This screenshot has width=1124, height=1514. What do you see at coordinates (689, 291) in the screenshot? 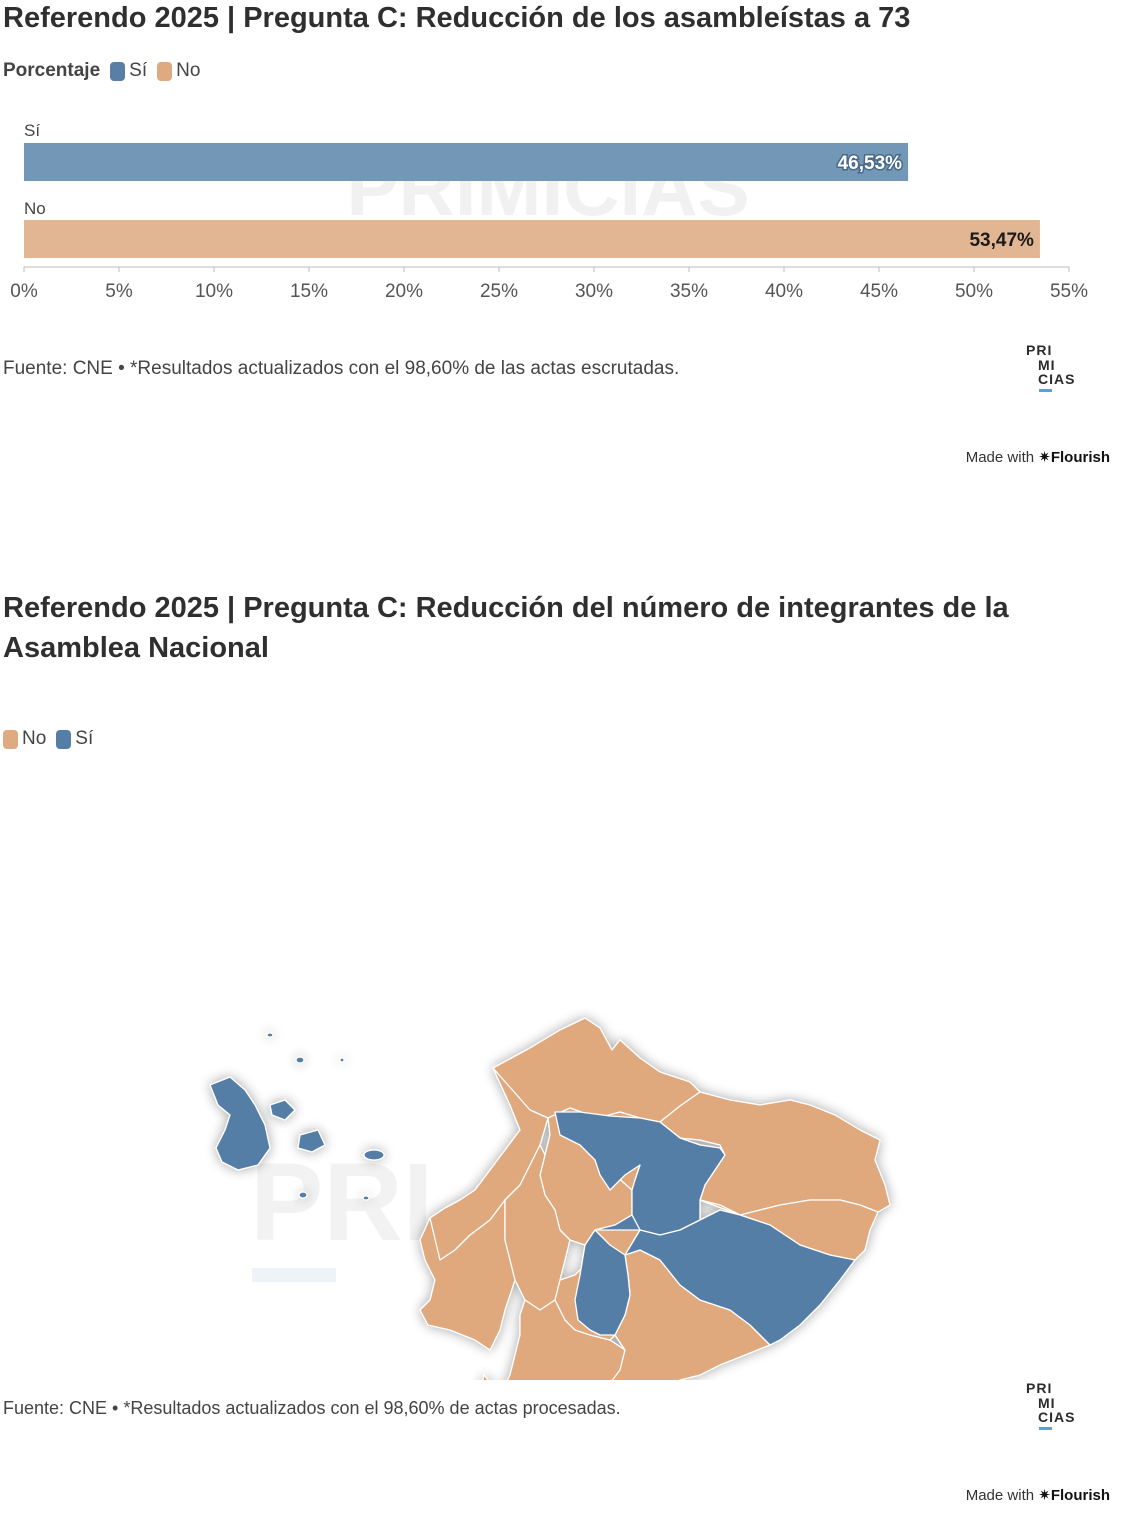
I see `x-tick-label: 35%` at bounding box center [689, 291].